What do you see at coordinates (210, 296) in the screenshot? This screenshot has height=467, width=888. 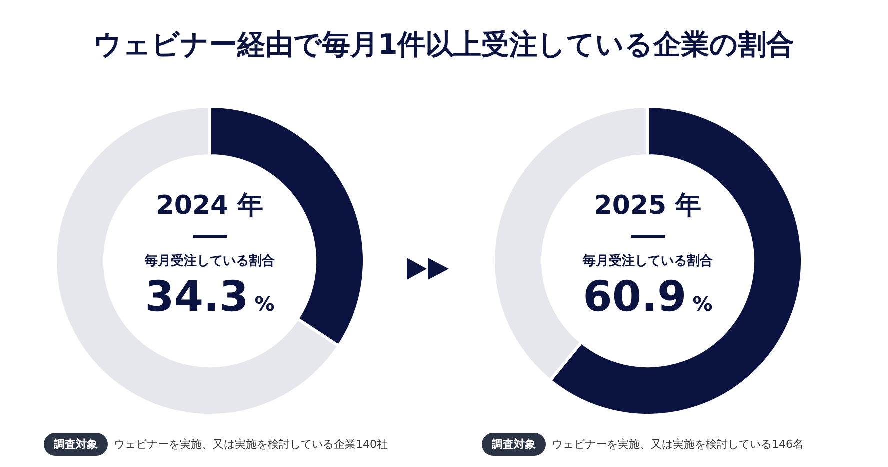 I see `text: 34.3%` at bounding box center [210, 296].